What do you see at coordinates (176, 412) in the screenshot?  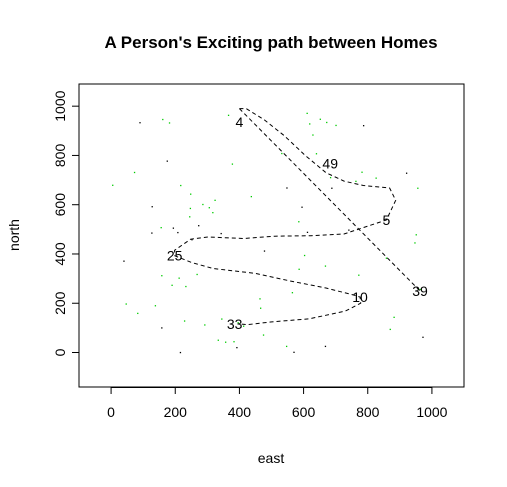 I see `x-tick-label: 200` at bounding box center [176, 412].